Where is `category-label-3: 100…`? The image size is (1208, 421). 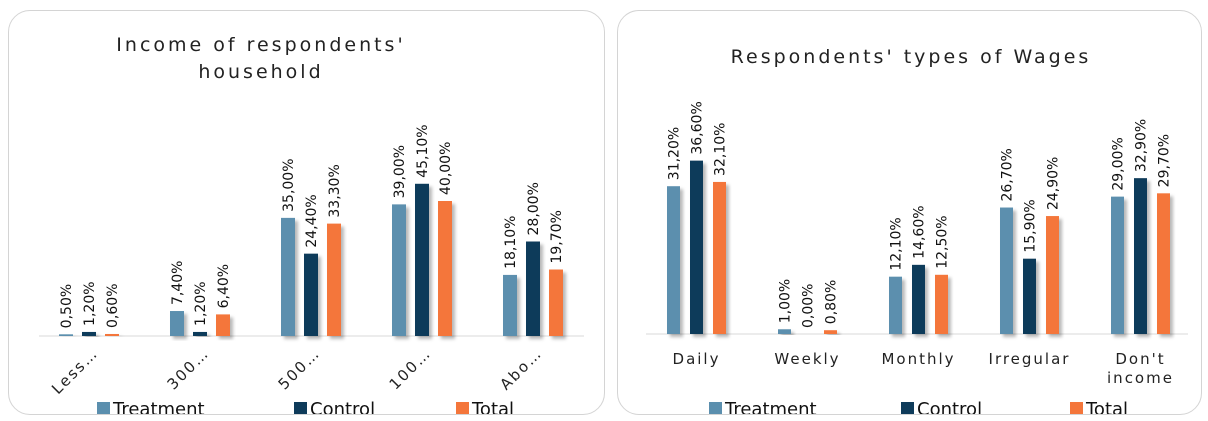
category-label-3: 100… is located at coordinates (410, 368).